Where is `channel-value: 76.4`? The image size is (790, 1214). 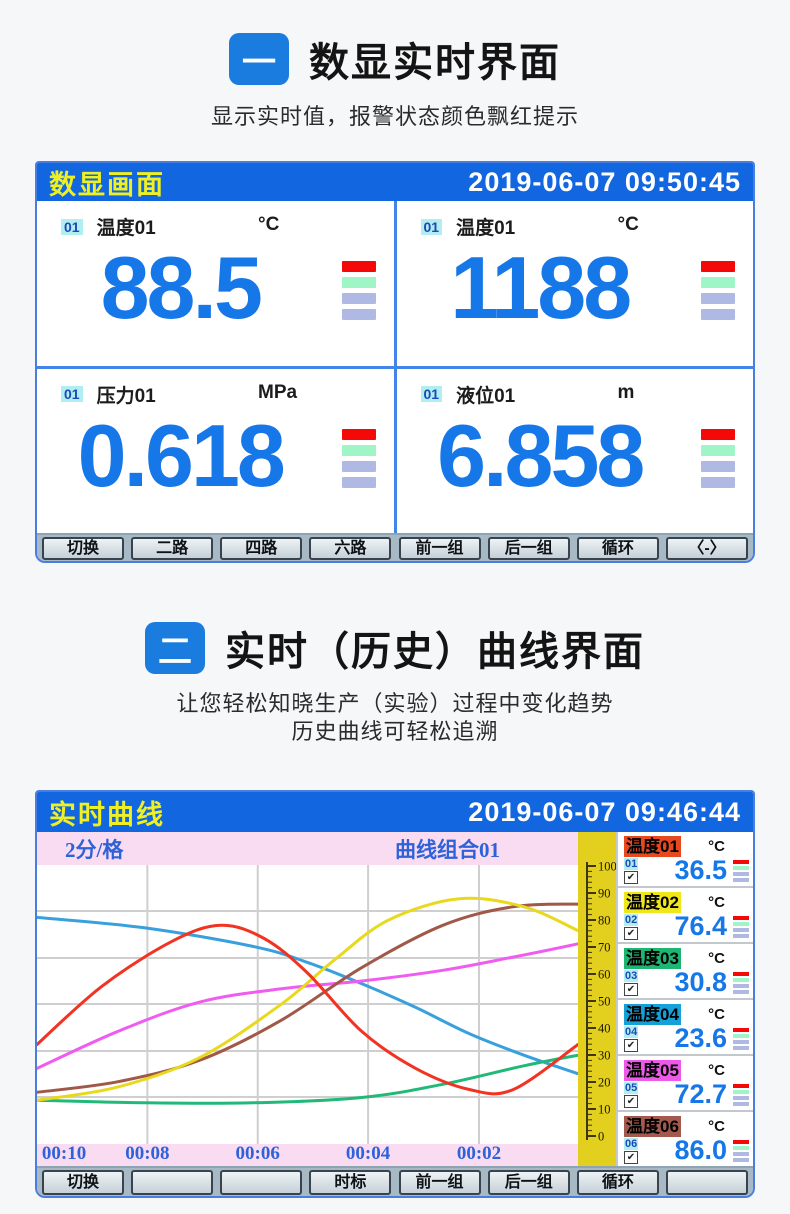 channel-value: 76.4 is located at coordinates (700, 926).